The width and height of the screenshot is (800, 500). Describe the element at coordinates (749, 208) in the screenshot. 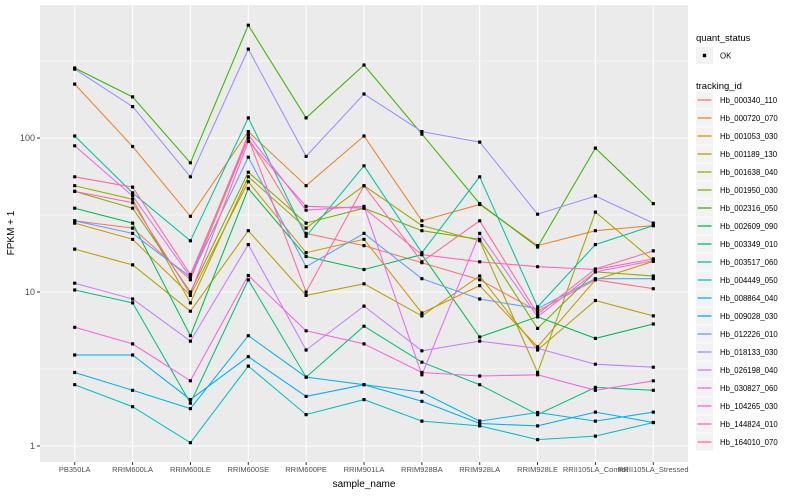

I see `legend-item-label: Hb_002316_050` at that location.